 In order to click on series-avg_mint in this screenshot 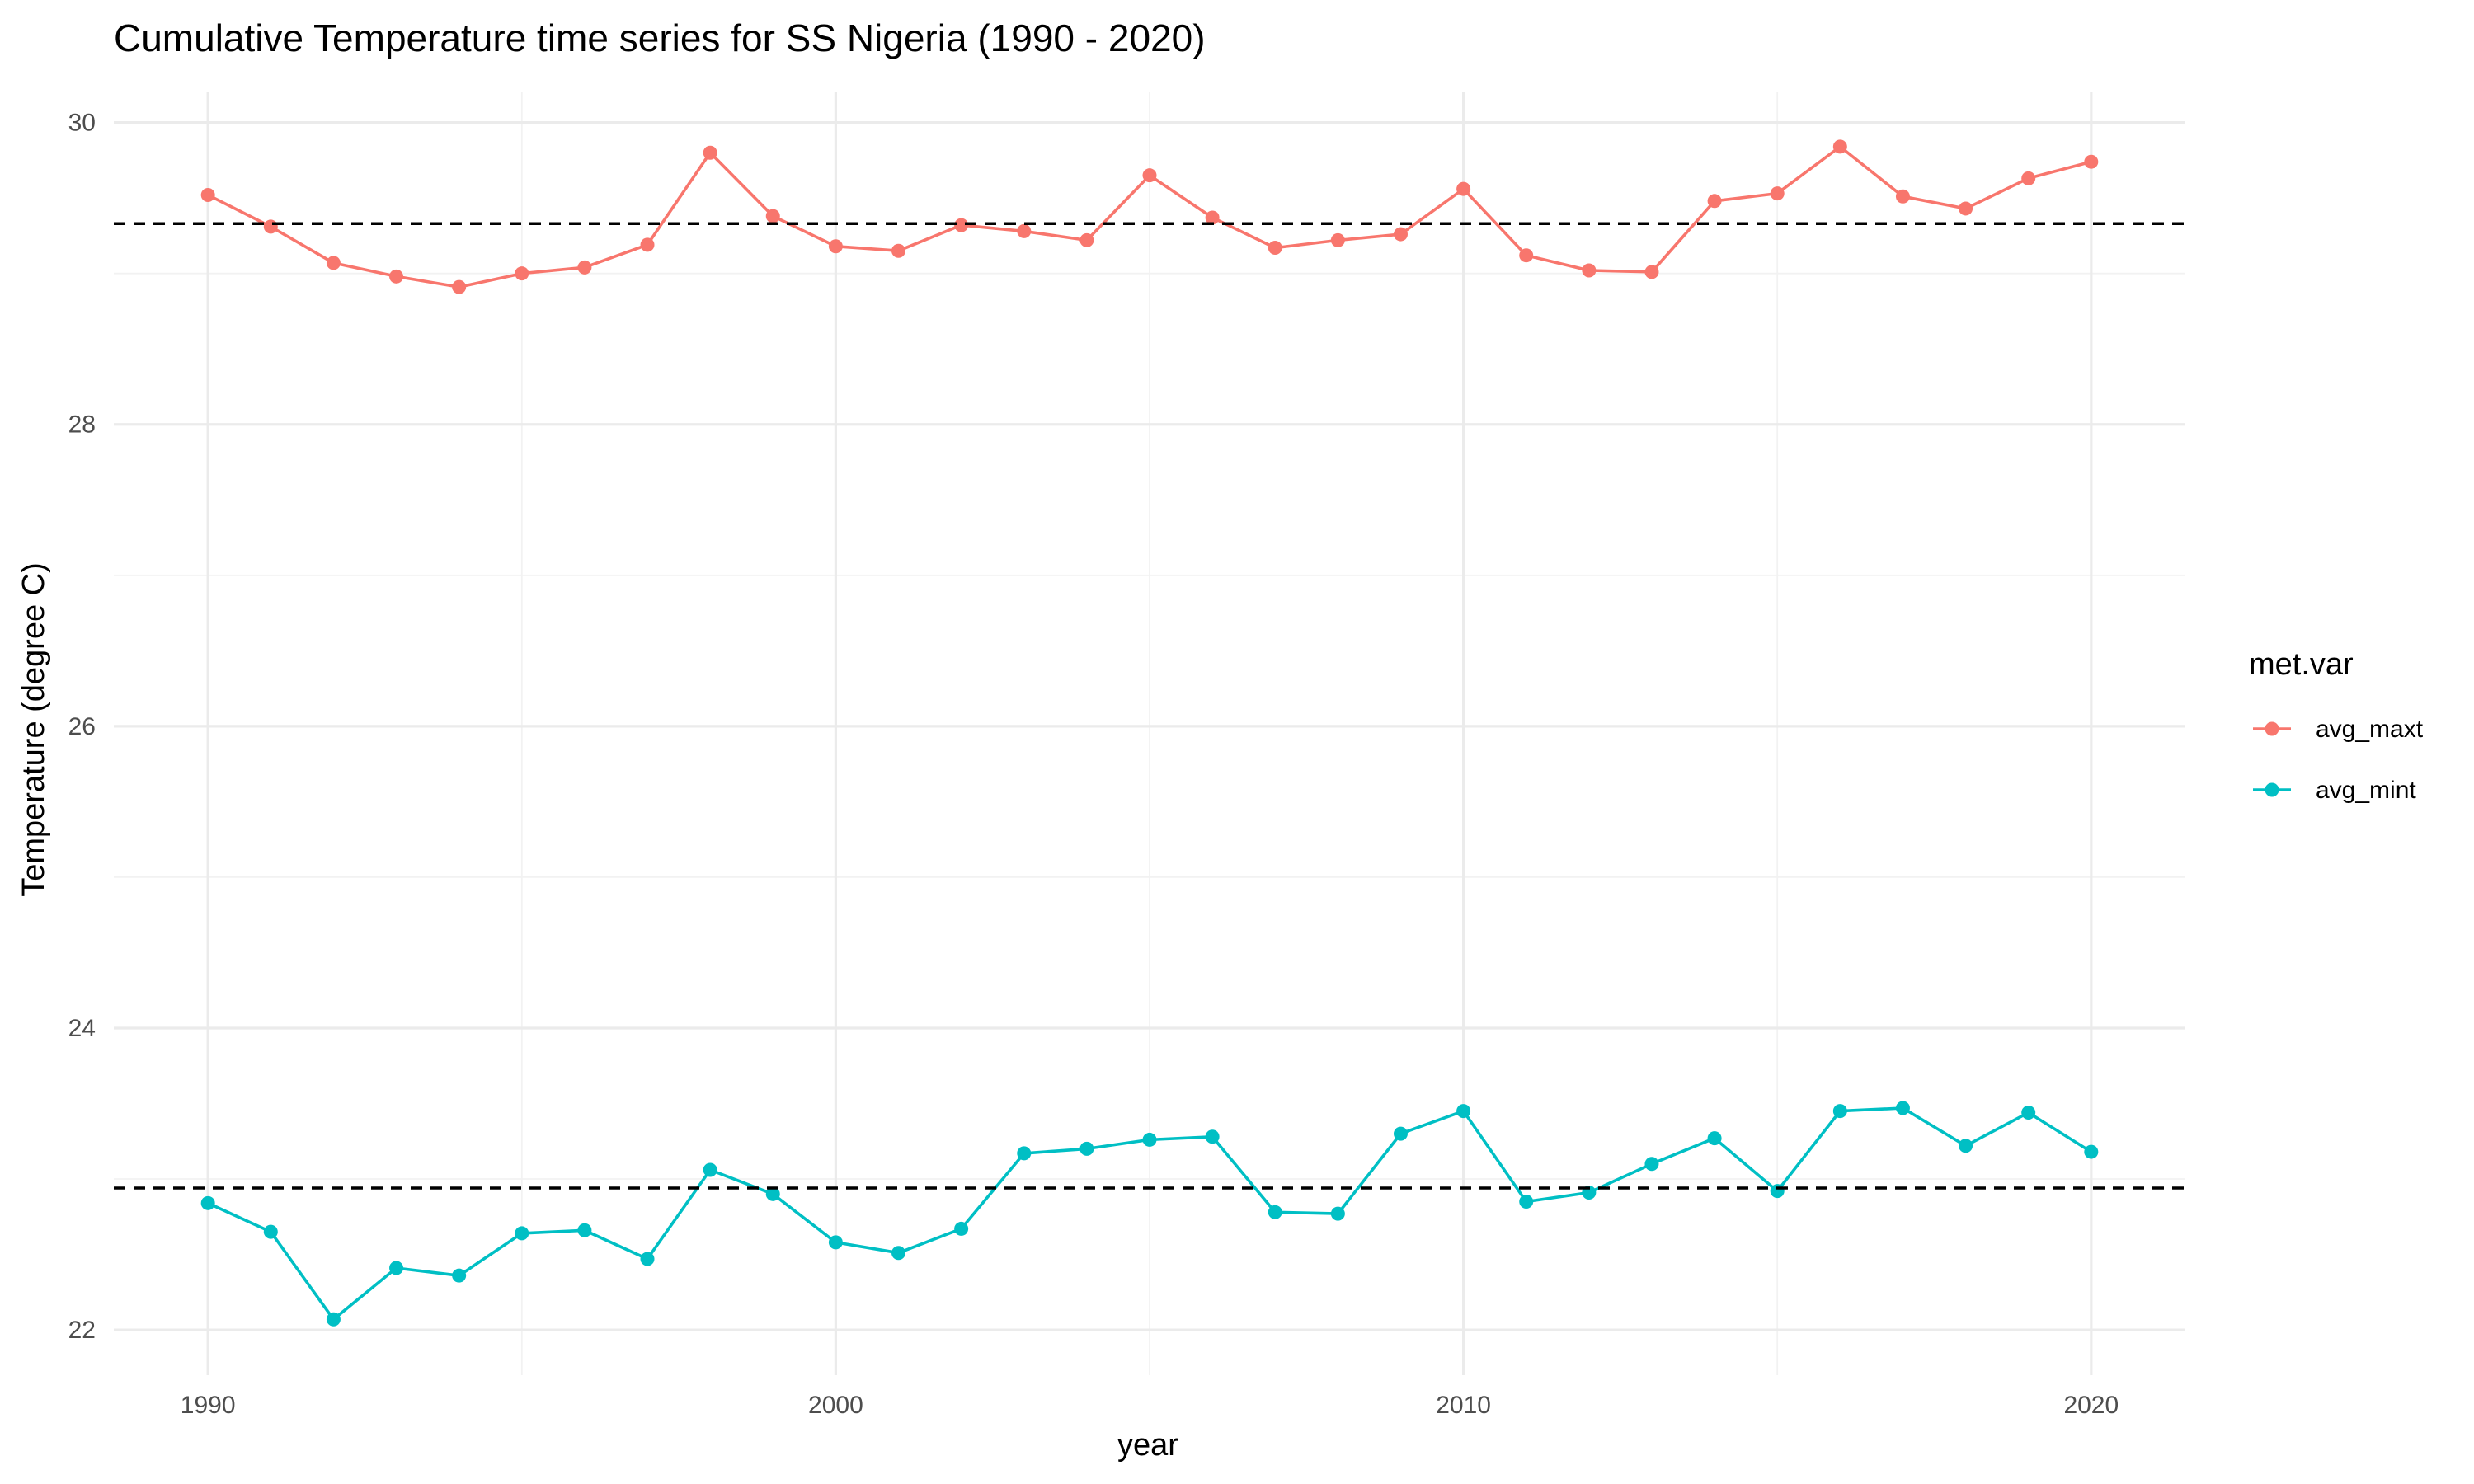, I will do `click(1149, 1214)`.